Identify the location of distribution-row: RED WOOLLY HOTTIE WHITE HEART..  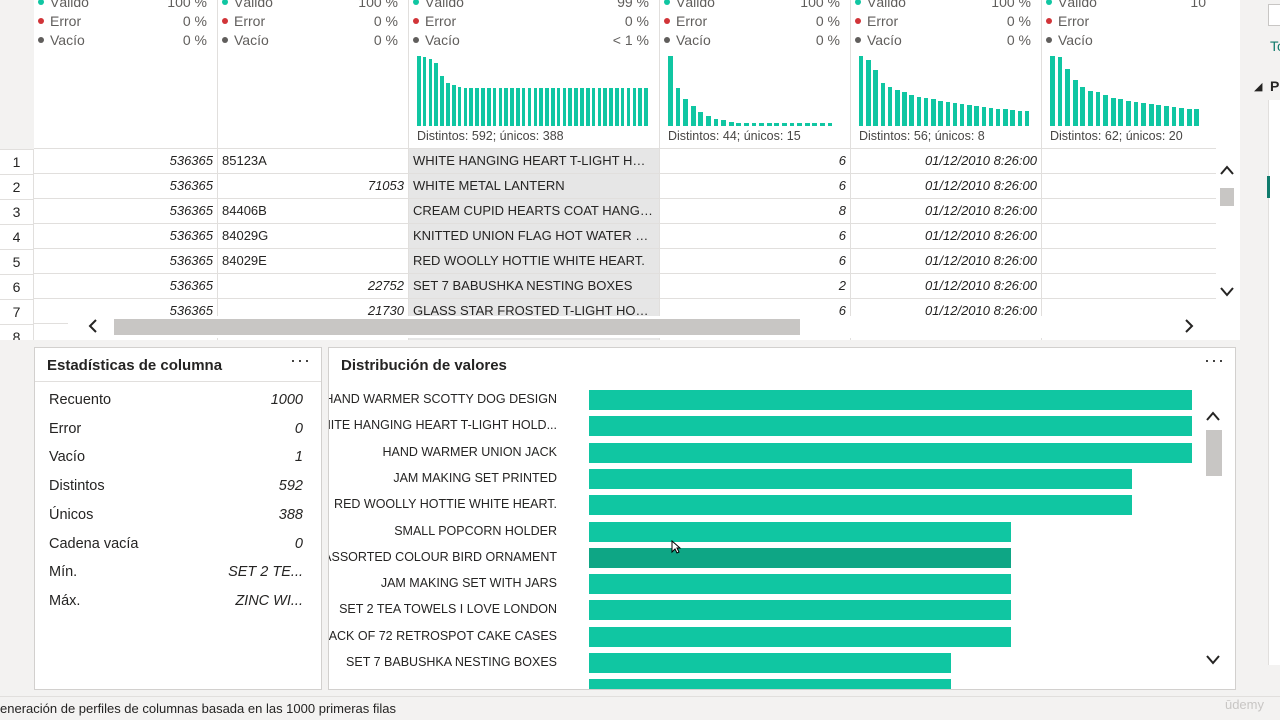
(769, 506).